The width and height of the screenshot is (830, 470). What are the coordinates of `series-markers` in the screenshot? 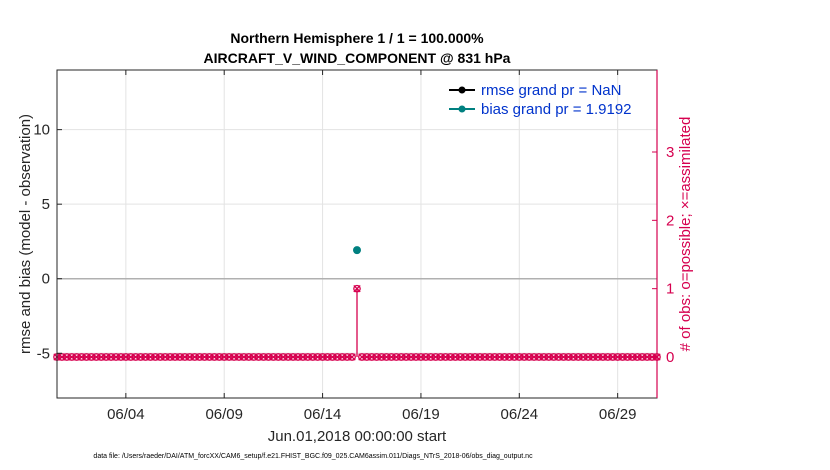 It's located at (357, 250).